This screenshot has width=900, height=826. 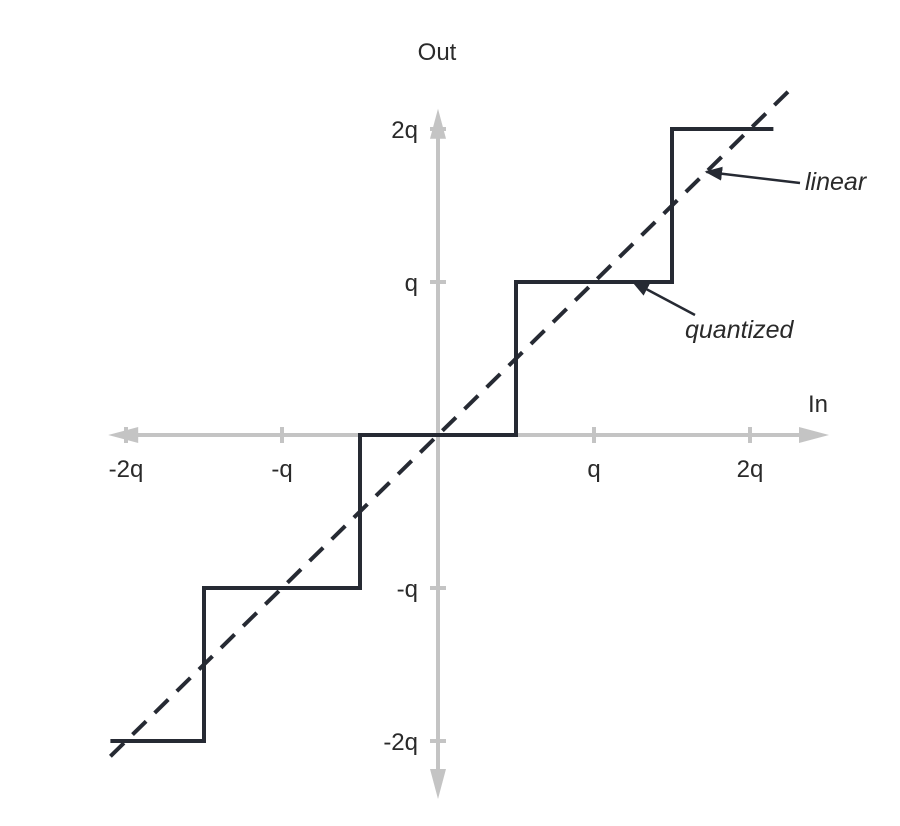 What do you see at coordinates (750, 469) in the screenshot?
I see `x-tick-label: 2q` at bounding box center [750, 469].